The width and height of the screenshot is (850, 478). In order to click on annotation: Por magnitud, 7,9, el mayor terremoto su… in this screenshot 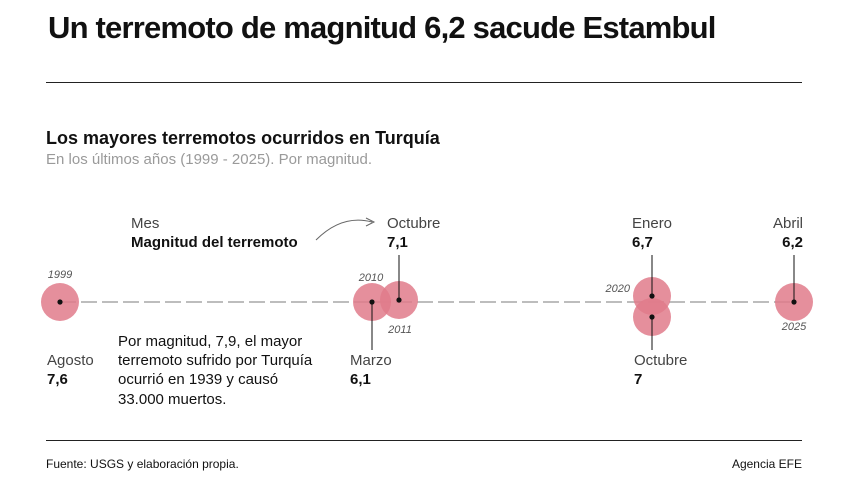, I will do `click(215, 370)`.